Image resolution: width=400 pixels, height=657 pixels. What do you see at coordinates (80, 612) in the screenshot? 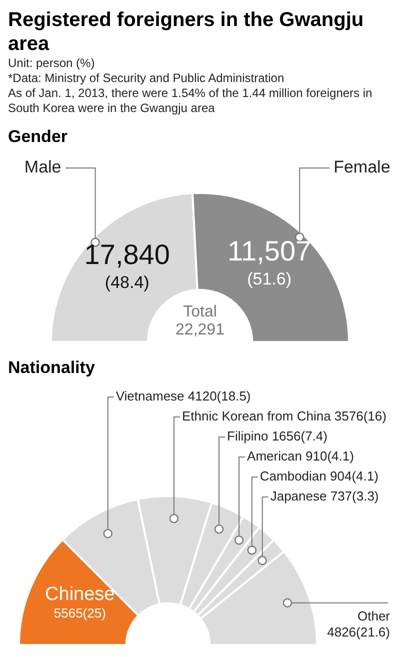
I see `data-label: 5565(25)` at bounding box center [80, 612].